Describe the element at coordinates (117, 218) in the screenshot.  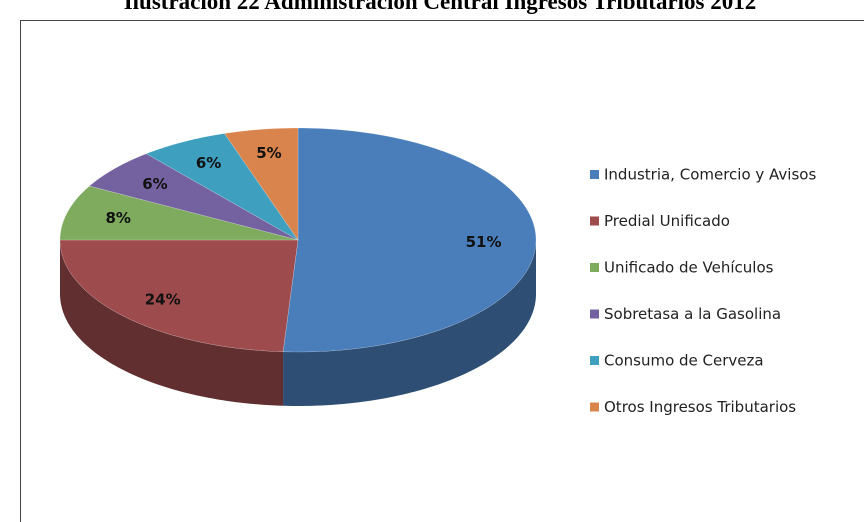
I see `data-label: 8%` at that location.